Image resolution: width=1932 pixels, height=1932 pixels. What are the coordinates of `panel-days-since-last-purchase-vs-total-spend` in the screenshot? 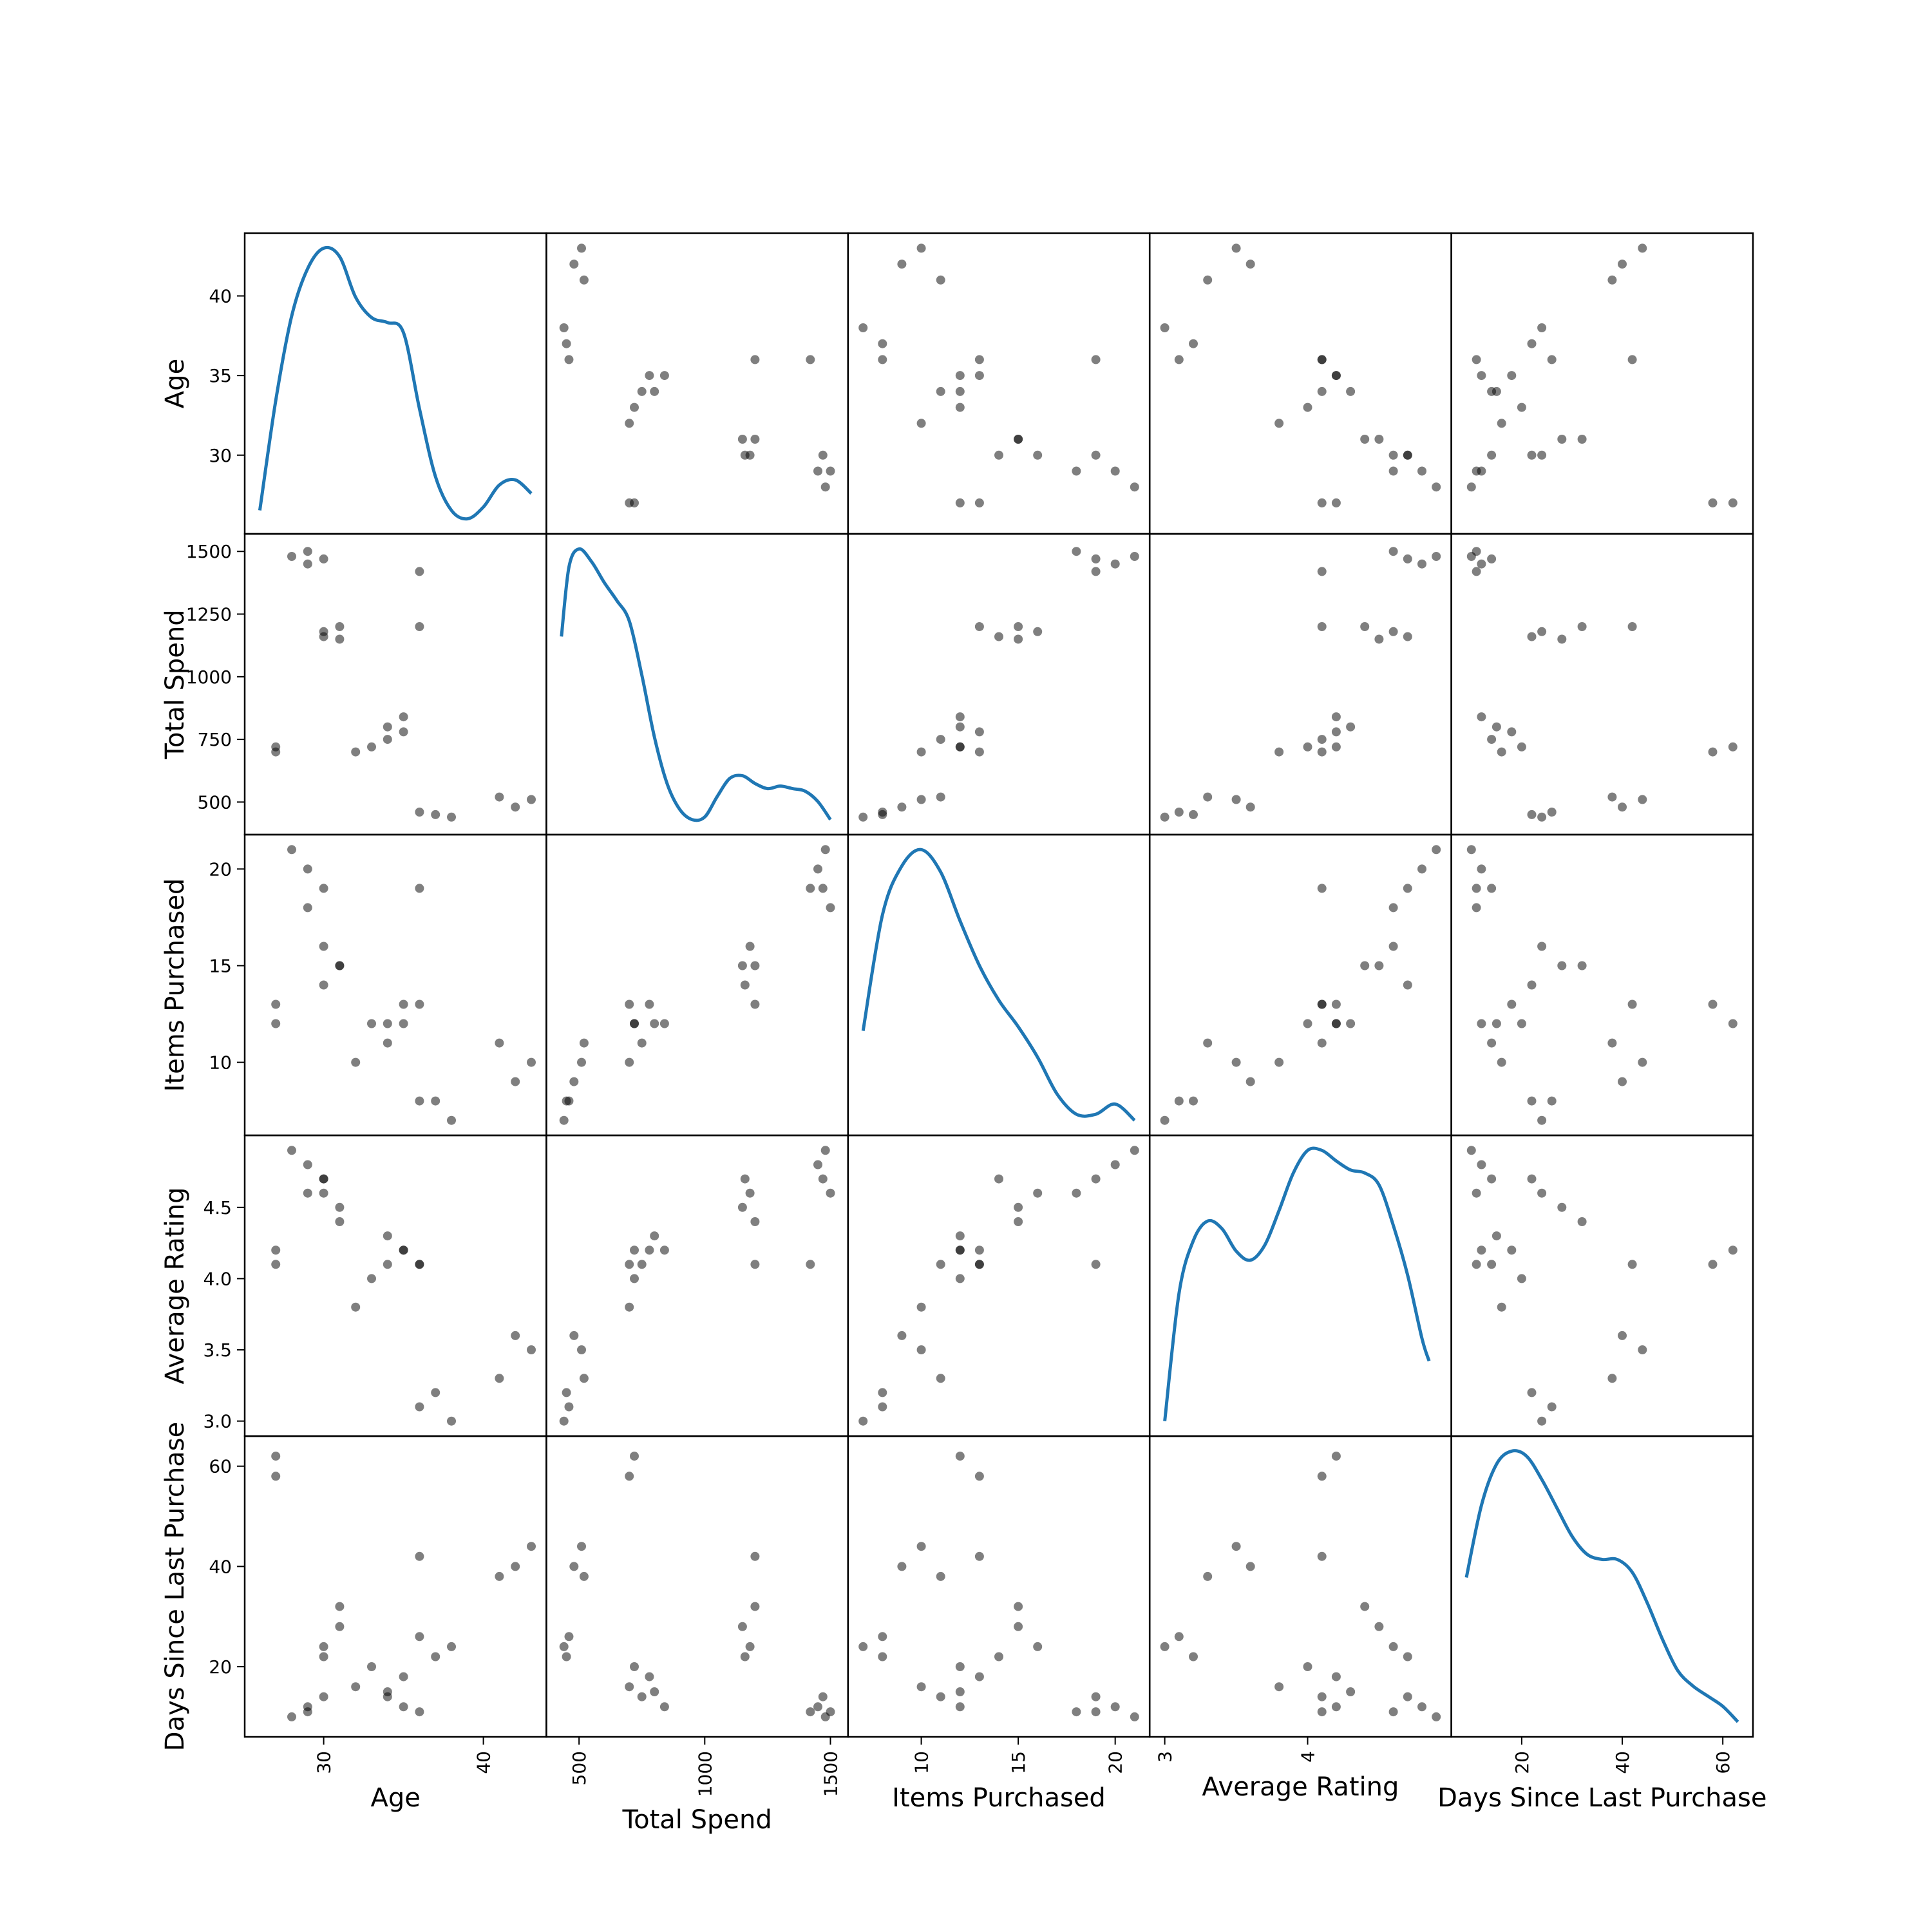 It's located at (697, 1587).